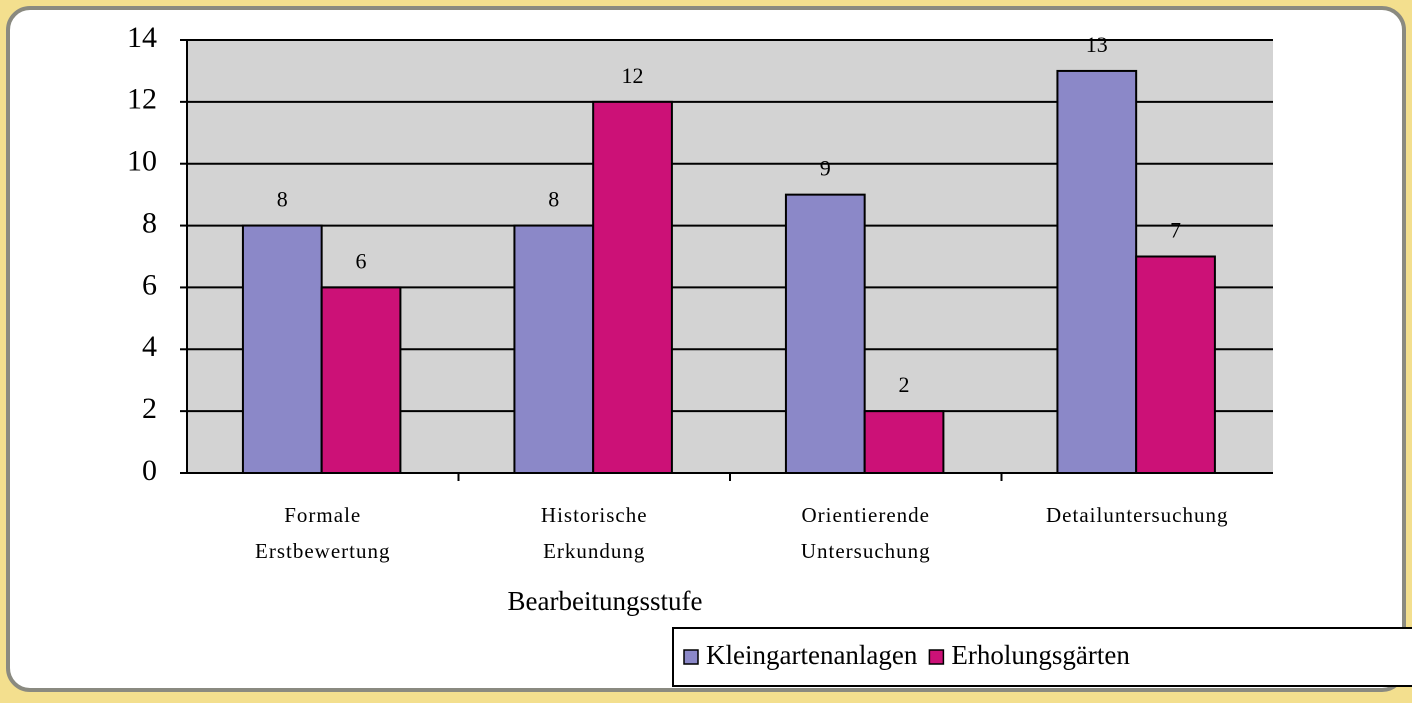 The image size is (1412, 703). Describe the element at coordinates (904, 384) in the screenshot. I see `value-label: 2` at that location.